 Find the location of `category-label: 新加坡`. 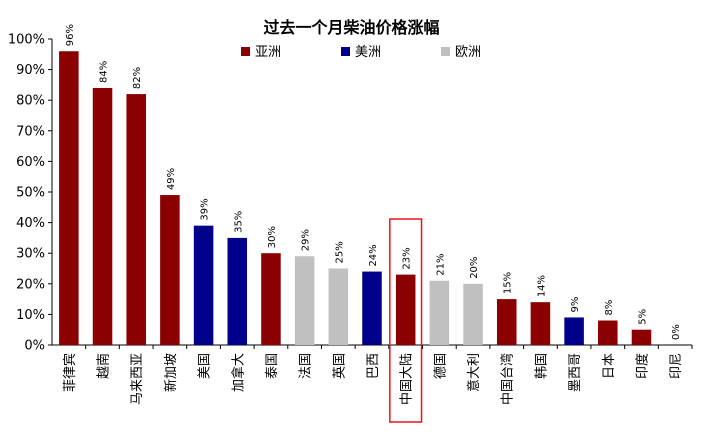

category-label: 新加坡 is located at coordinates (171, 372).